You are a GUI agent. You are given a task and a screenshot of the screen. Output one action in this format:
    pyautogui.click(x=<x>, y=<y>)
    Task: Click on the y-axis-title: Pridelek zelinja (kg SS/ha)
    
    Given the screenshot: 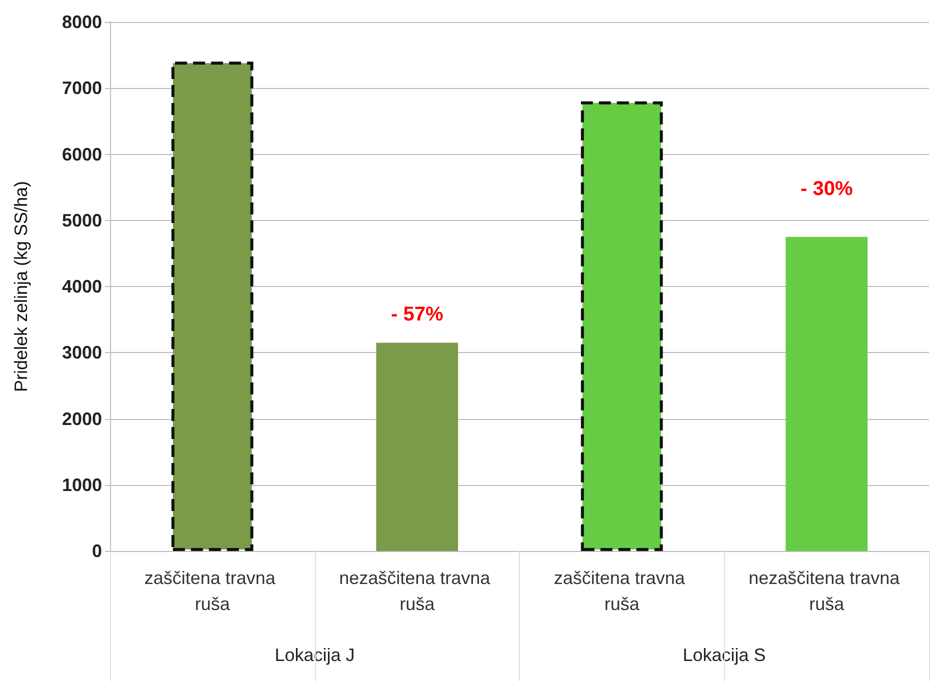 What is the action you would take?
    pyautogui.click(x=21, y=286)
    